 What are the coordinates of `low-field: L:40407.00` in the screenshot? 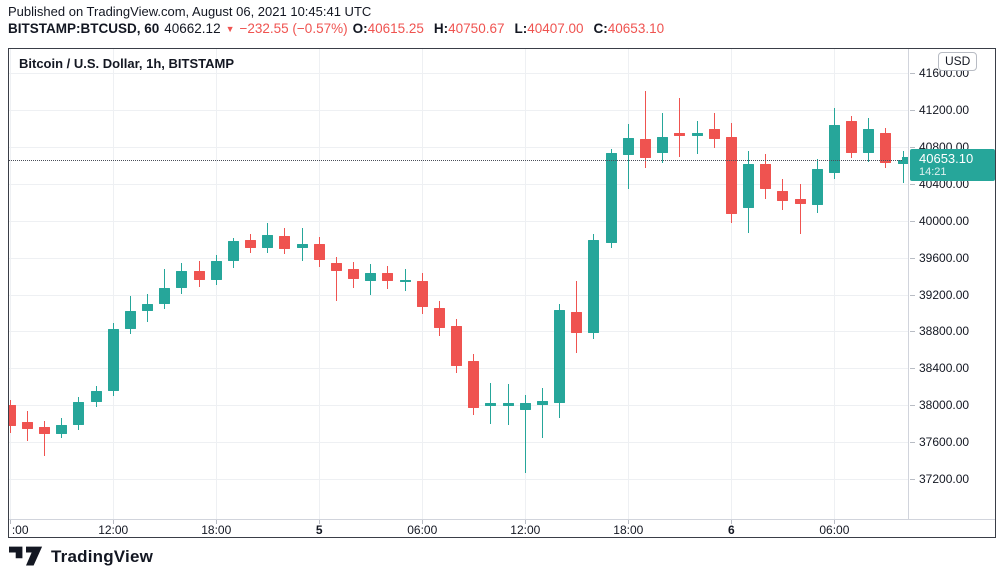 It's located at (549, 28).